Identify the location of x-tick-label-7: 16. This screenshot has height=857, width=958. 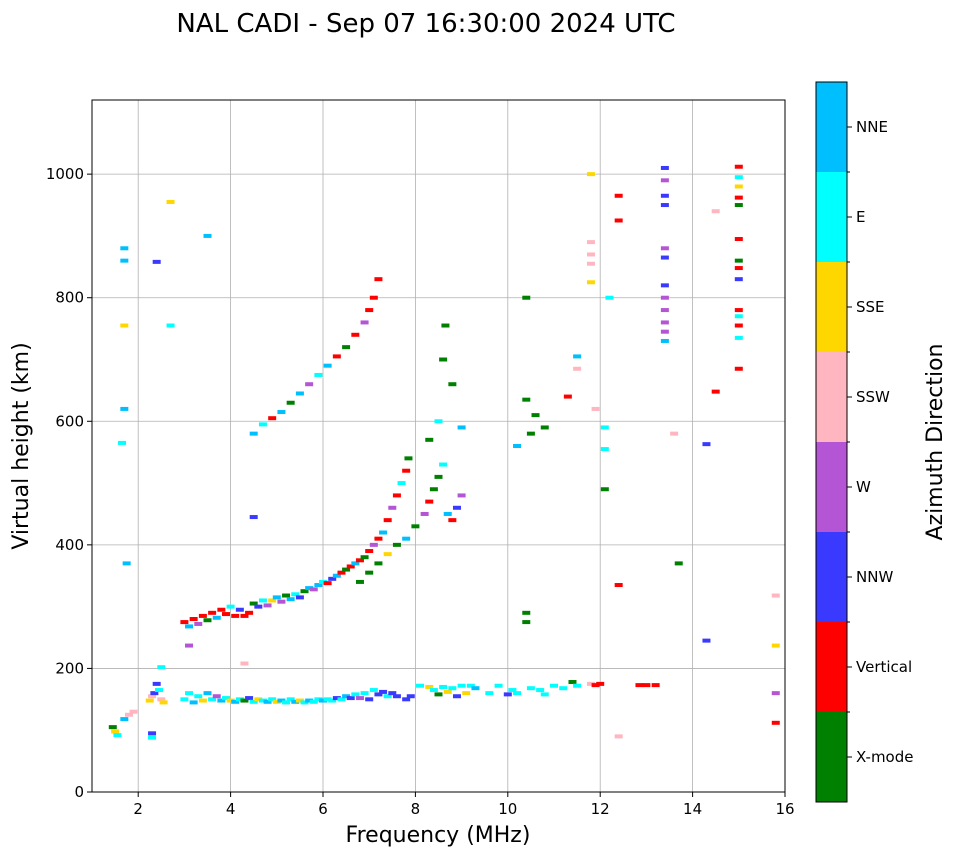
(784, 809).